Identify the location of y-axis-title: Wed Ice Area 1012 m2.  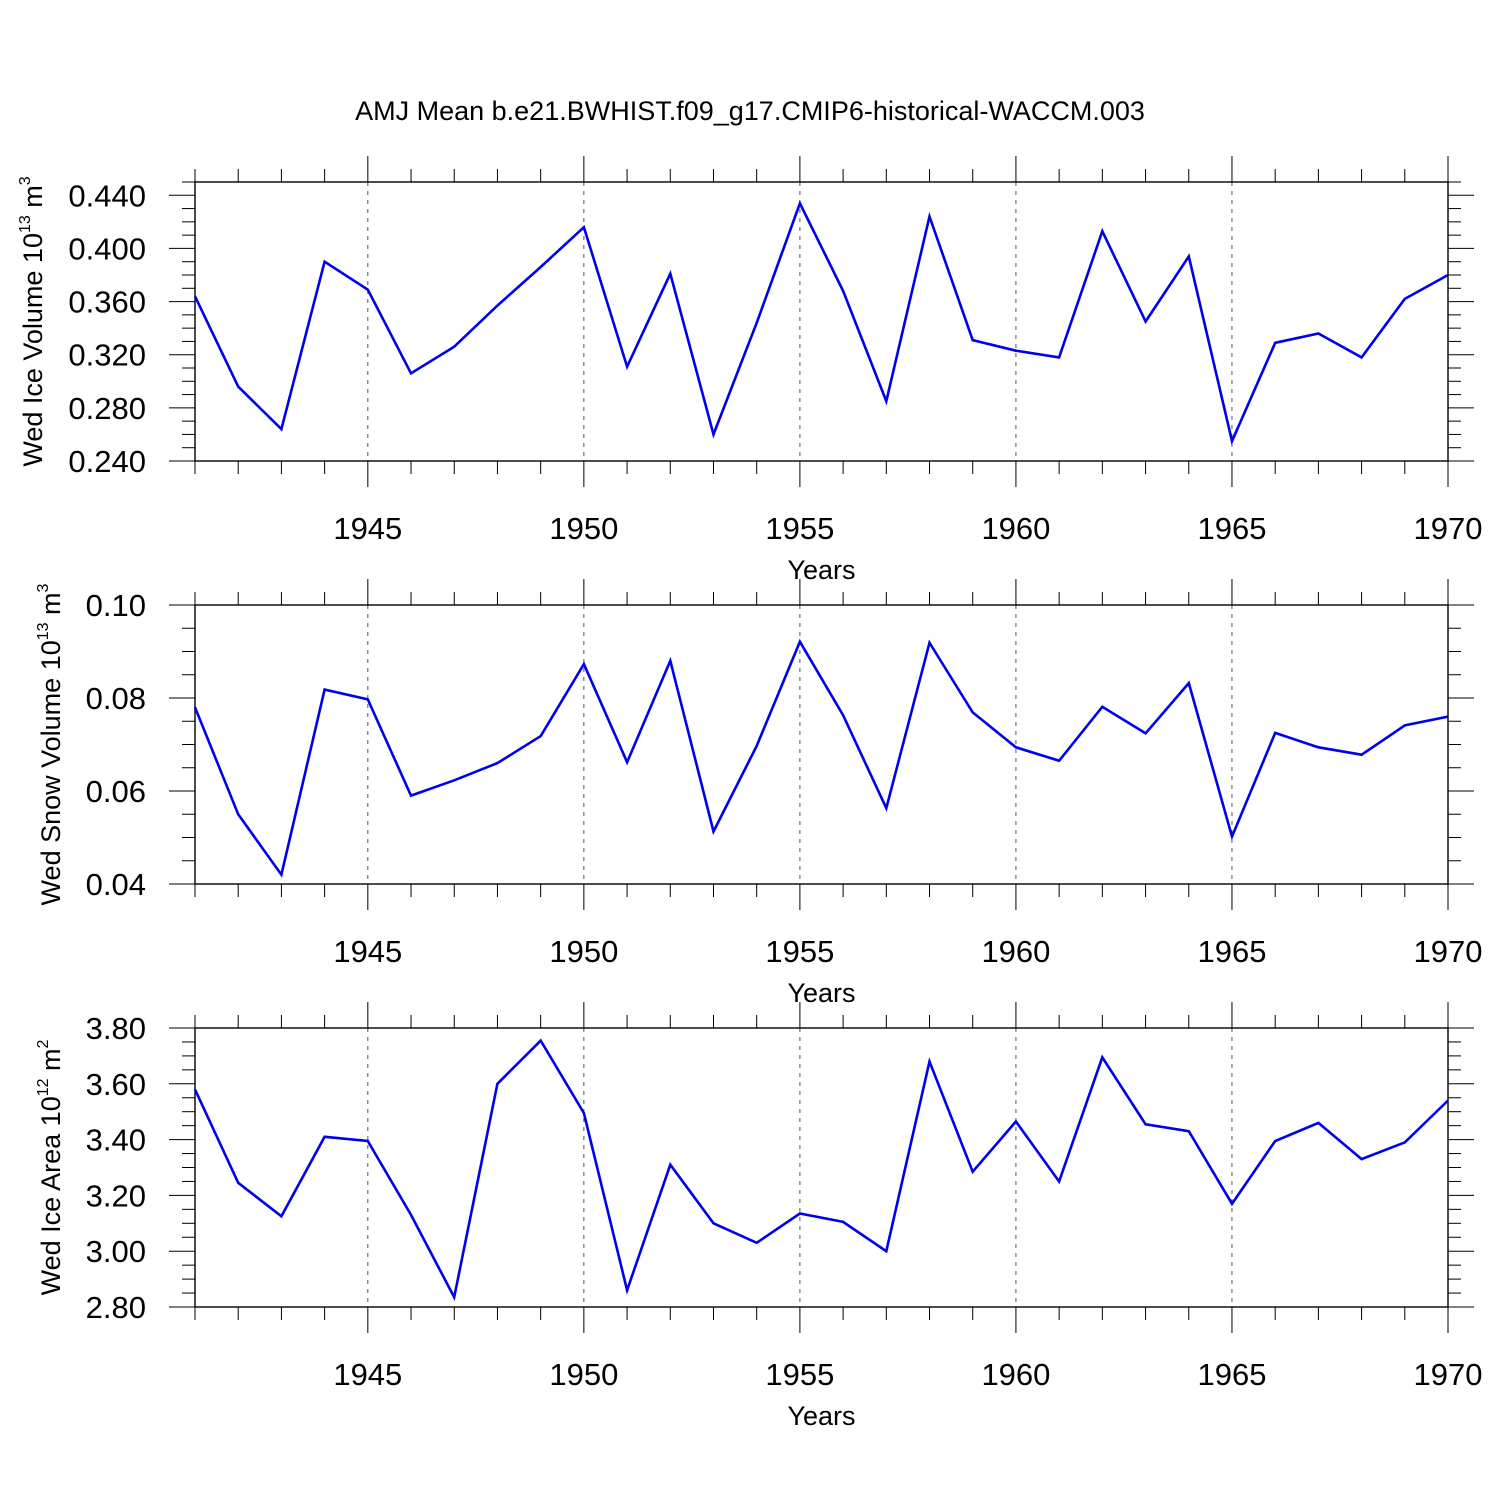
(50, 1167).